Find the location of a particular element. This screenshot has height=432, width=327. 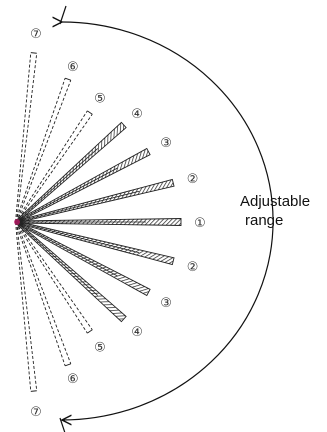

beam-level-label-0: ① is located at coordinates (200, 223).